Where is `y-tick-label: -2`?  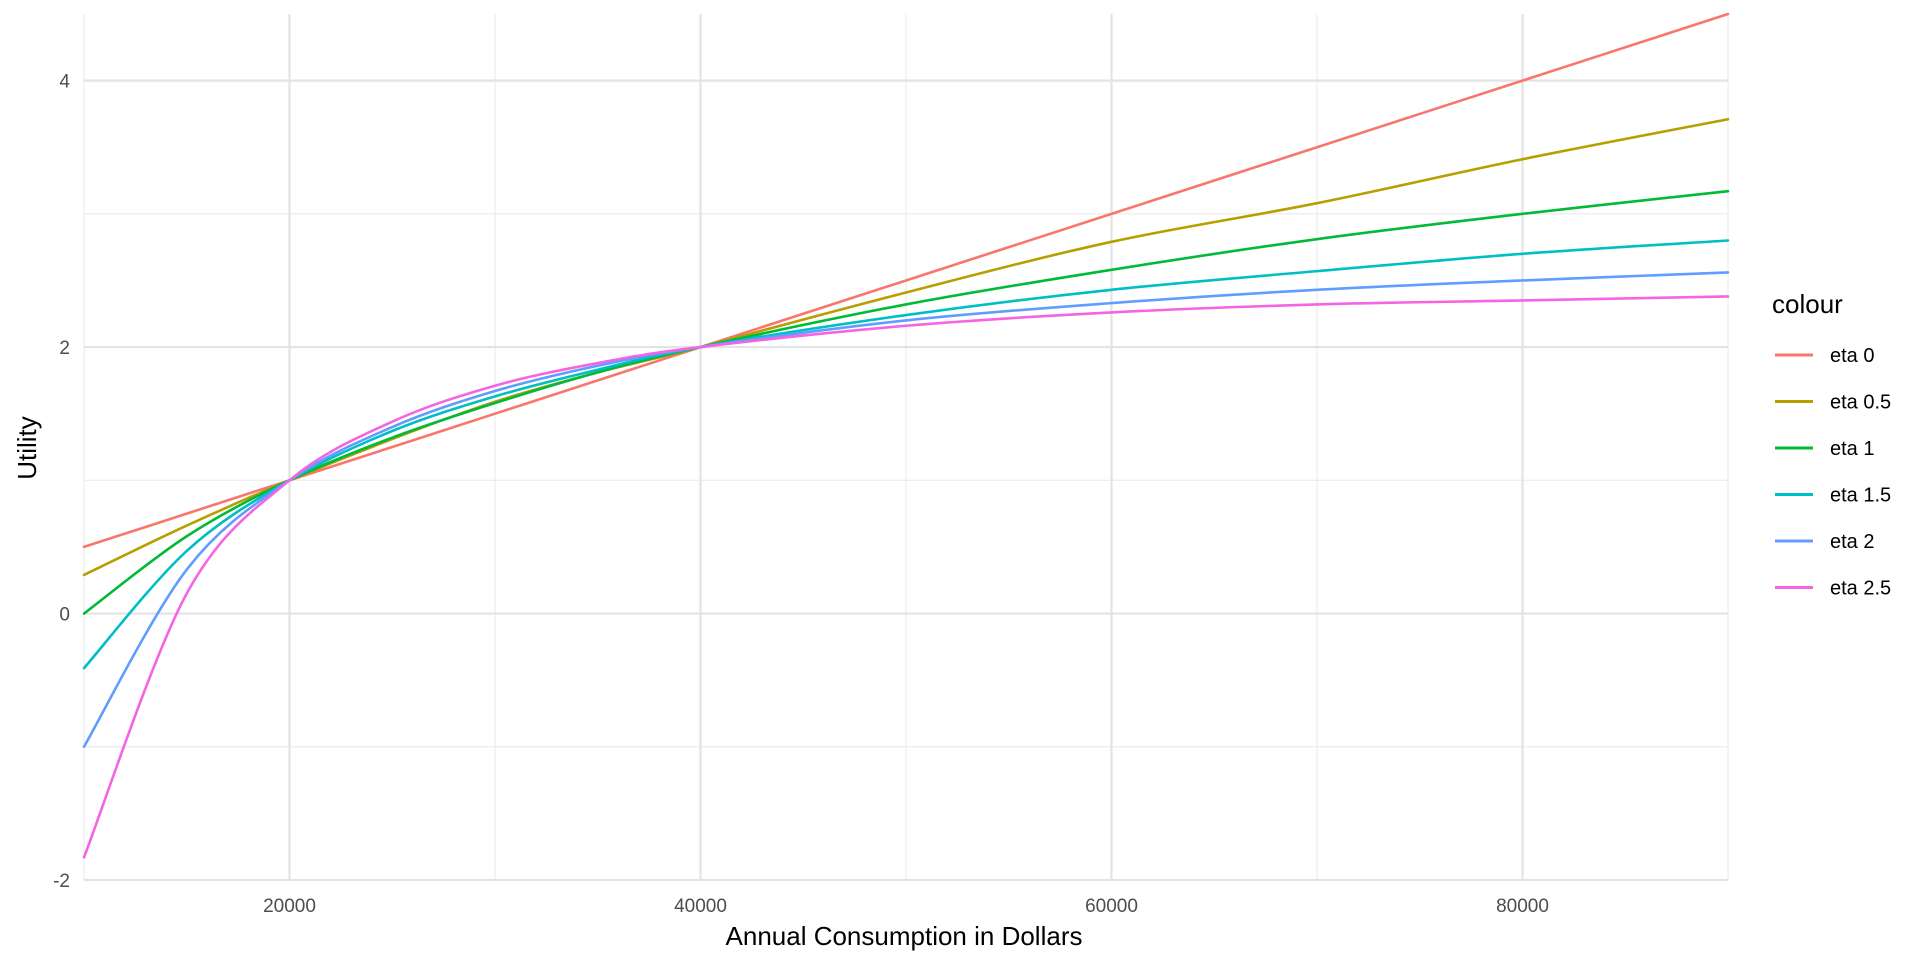 y-tick-label: -2 is located at coordinates (61, 881).